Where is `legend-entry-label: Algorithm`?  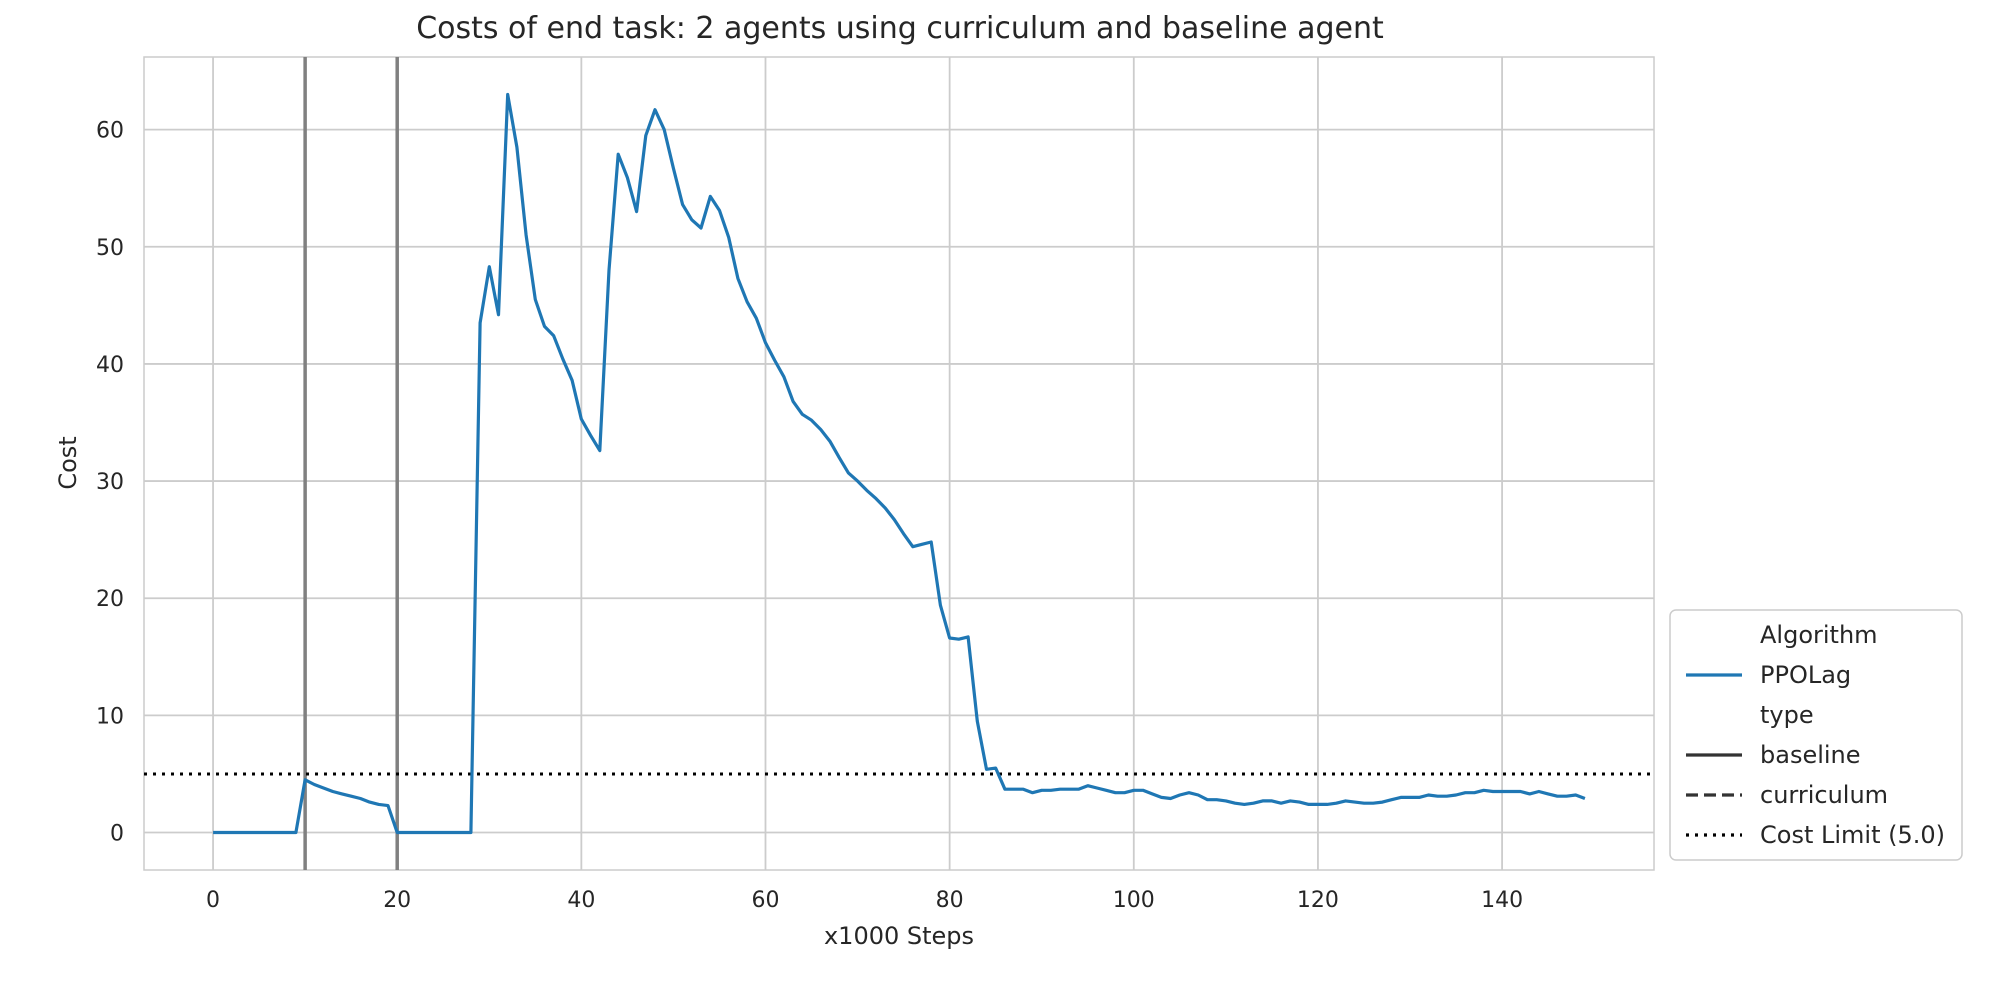 legend-entry-label: Algorithm is located at coordinates (1819, 635).